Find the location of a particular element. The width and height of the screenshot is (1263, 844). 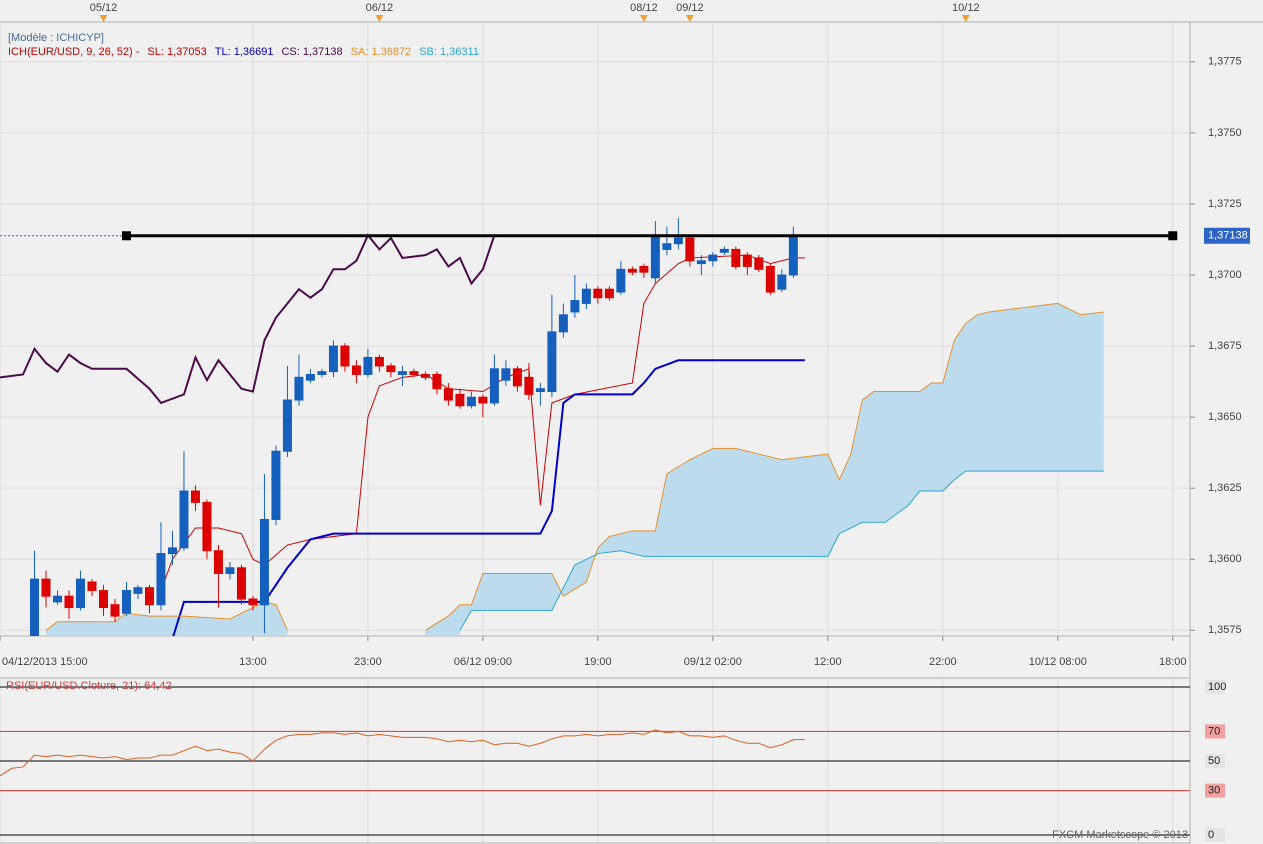

legend-entry: SA: 1,36872 is located at coordinates (381, 52).